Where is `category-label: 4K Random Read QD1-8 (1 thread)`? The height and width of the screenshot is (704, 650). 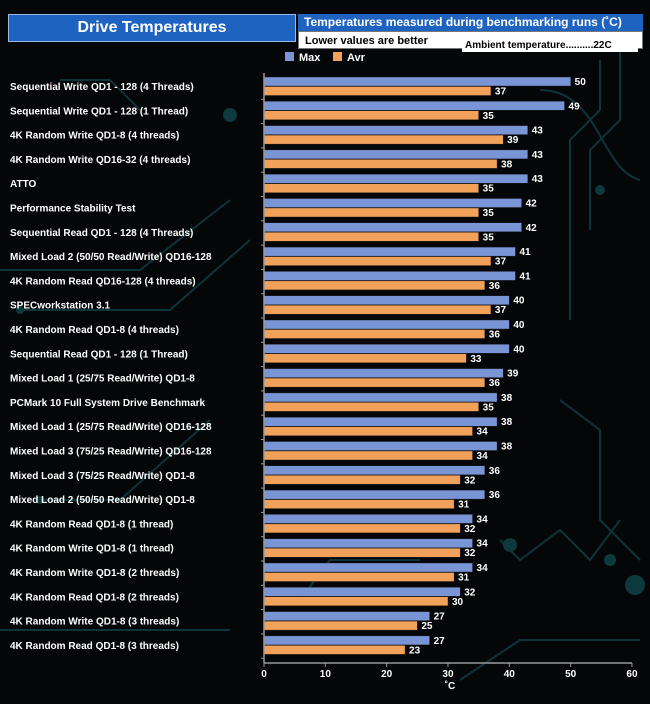 category-label: 4K Random Read QD1-8 (1 thread) is located at coordinates (91, 524).